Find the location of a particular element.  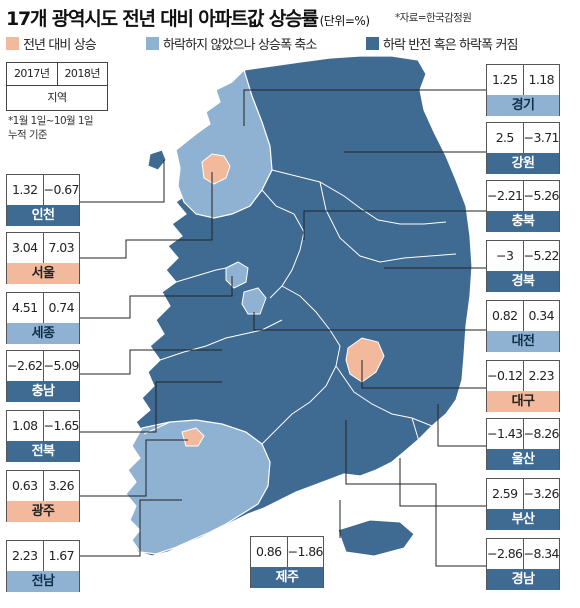

value-2017: −2.86 is located at coordinates (505, 554).